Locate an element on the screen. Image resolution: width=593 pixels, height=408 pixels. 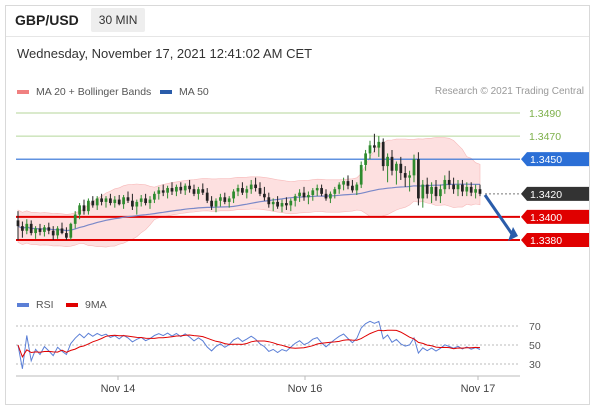
level-labels: 1.3490 1.3470 1.3450 1.3420 1.3400 1.3380 is located at coordinates (555, 177).